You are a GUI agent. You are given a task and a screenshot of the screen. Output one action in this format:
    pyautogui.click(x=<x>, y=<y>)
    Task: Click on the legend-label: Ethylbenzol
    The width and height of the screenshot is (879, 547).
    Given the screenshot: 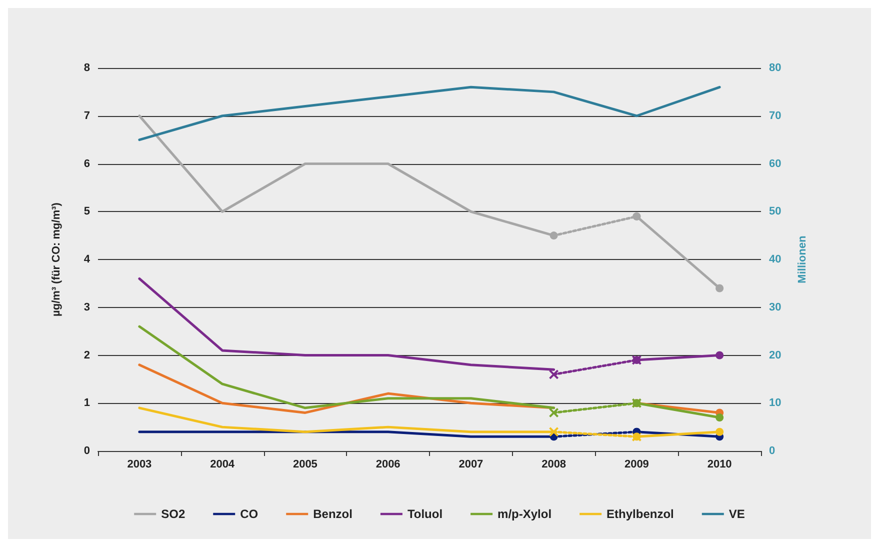 What is the action you would take?
    pyautogui.click(x=640, y=514)
    